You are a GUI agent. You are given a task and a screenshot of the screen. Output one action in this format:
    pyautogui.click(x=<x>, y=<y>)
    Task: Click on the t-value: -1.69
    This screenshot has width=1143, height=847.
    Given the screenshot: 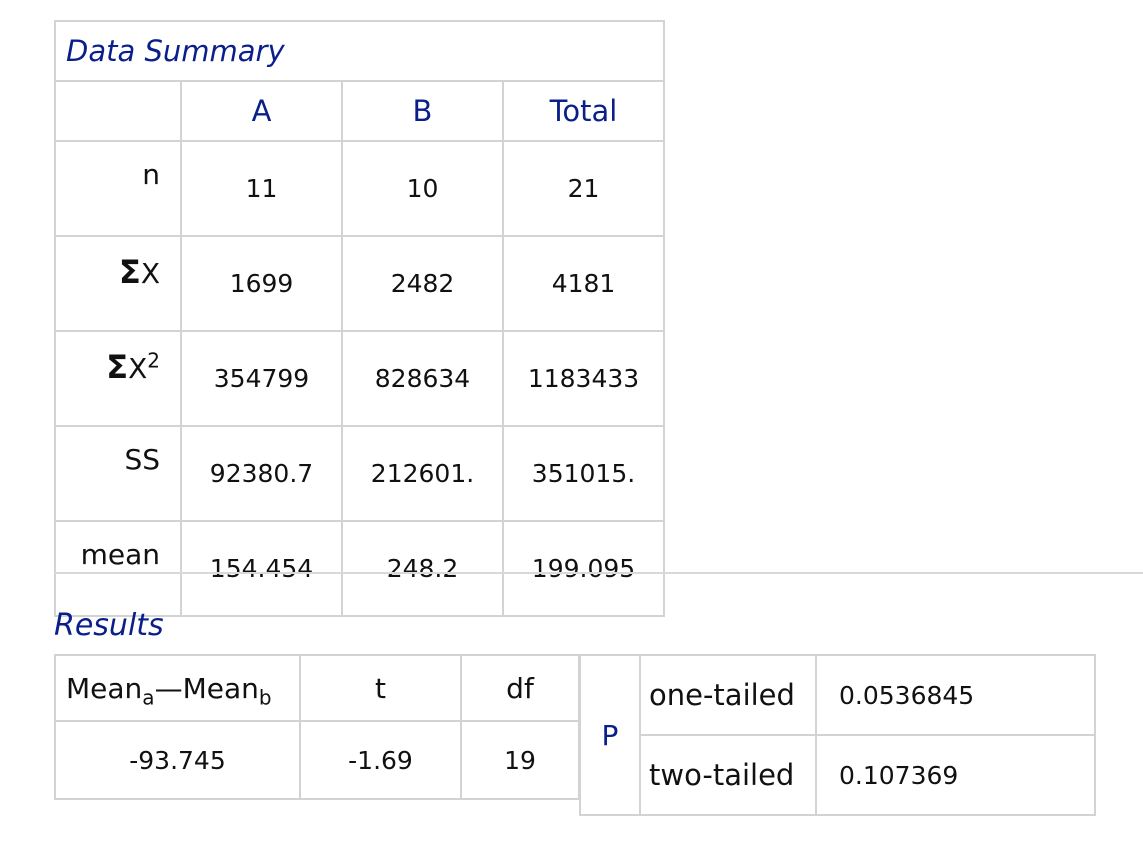 What is the action you would take?
    pyautogui.click(x=380, y=760)
    